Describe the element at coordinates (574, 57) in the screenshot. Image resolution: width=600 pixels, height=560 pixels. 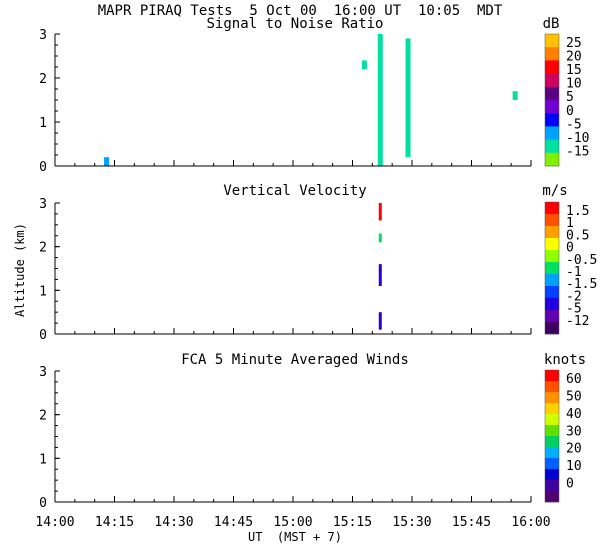
I see `snr-colorbar-label: 20` at that location.